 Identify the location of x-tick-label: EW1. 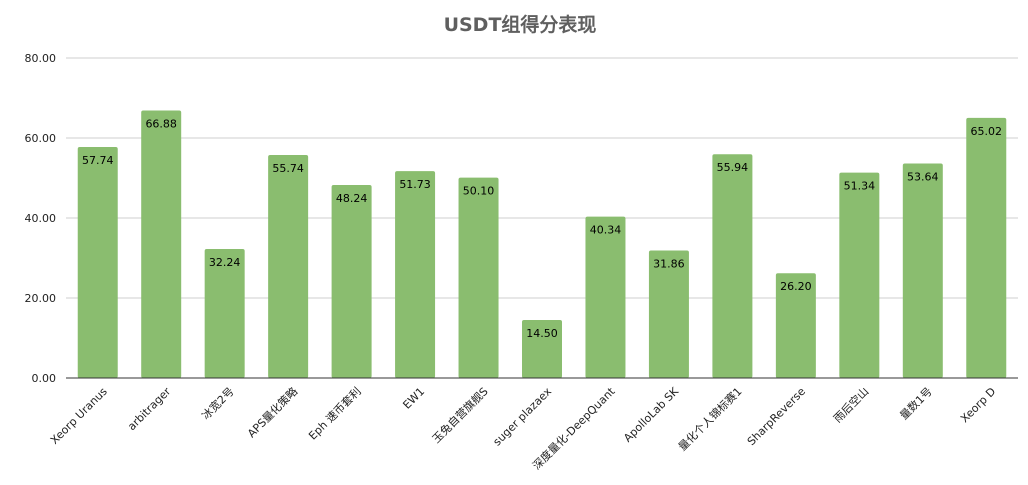
(413, 398).